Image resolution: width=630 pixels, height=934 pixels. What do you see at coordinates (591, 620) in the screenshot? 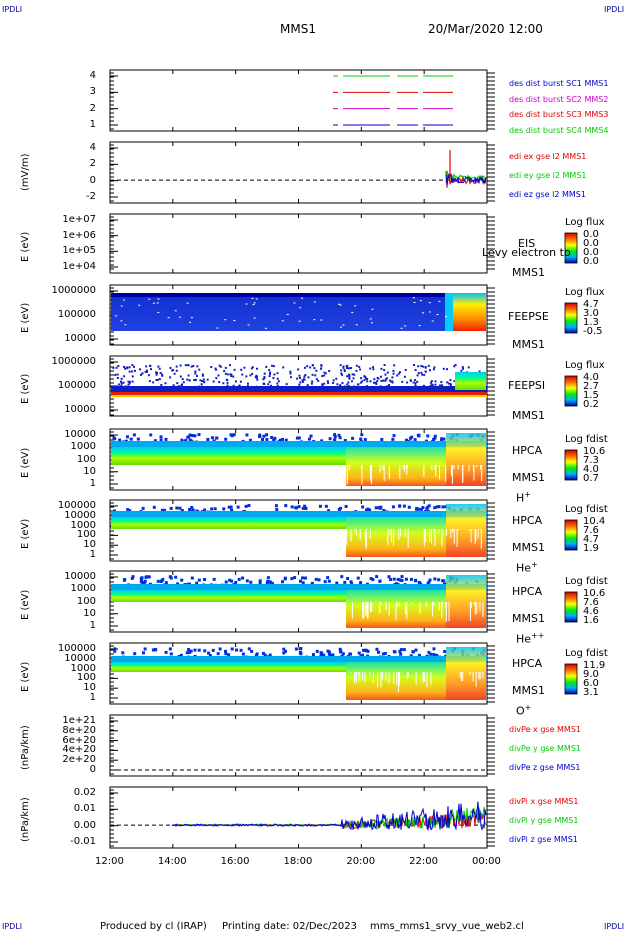
I see `colorbar-tick-label: 1.6` at bounding box center [591, 620].